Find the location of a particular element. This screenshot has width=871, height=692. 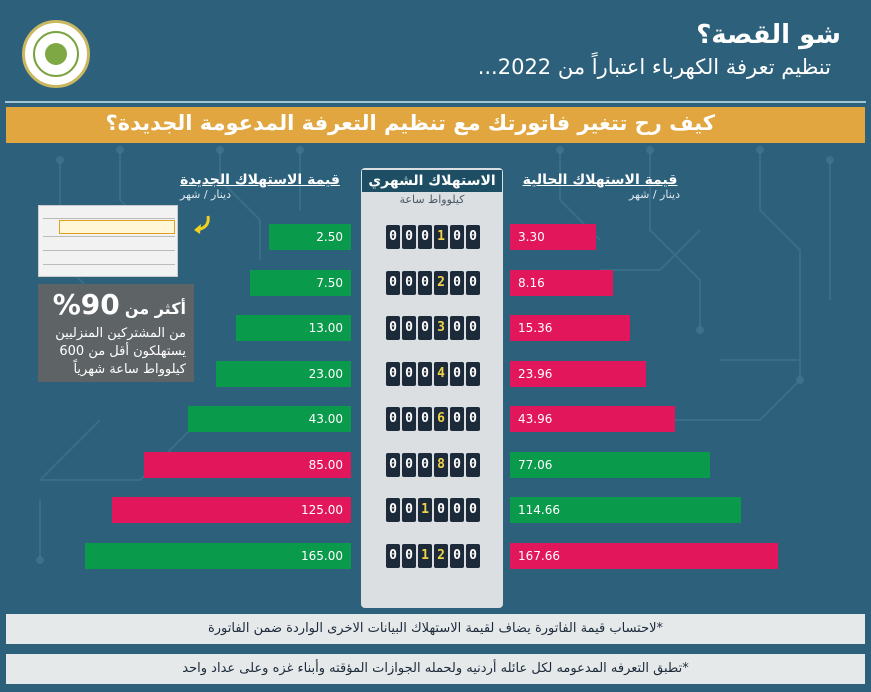

regulatory-logo is located at coordinates (56, 54).